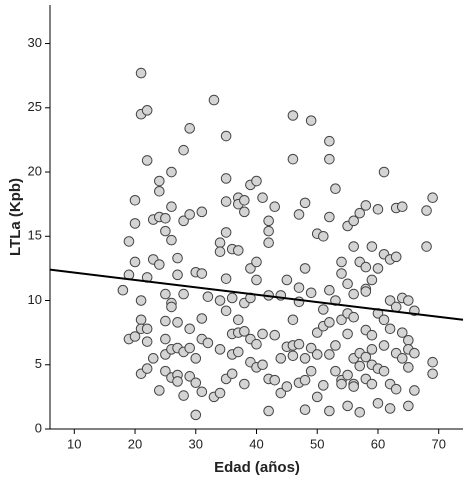 The width and height of the screenshot is (474, 490). I want to click on y-tick-label: 10, so click(35, 299).